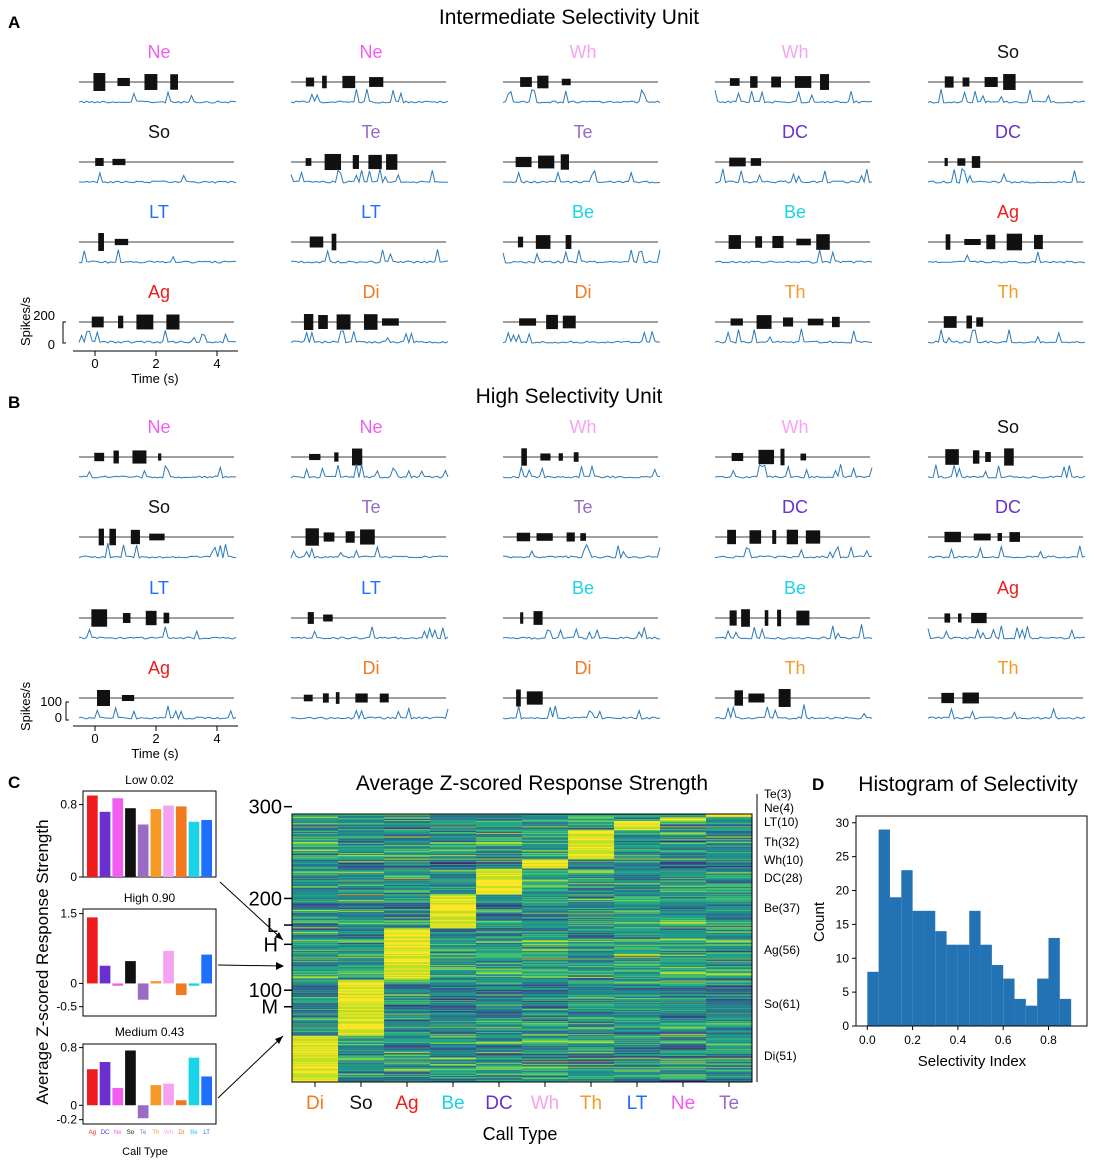  Describe the element at coordinates (130, 1078) in the screenshot. I see `mini-bar-so` at that location.